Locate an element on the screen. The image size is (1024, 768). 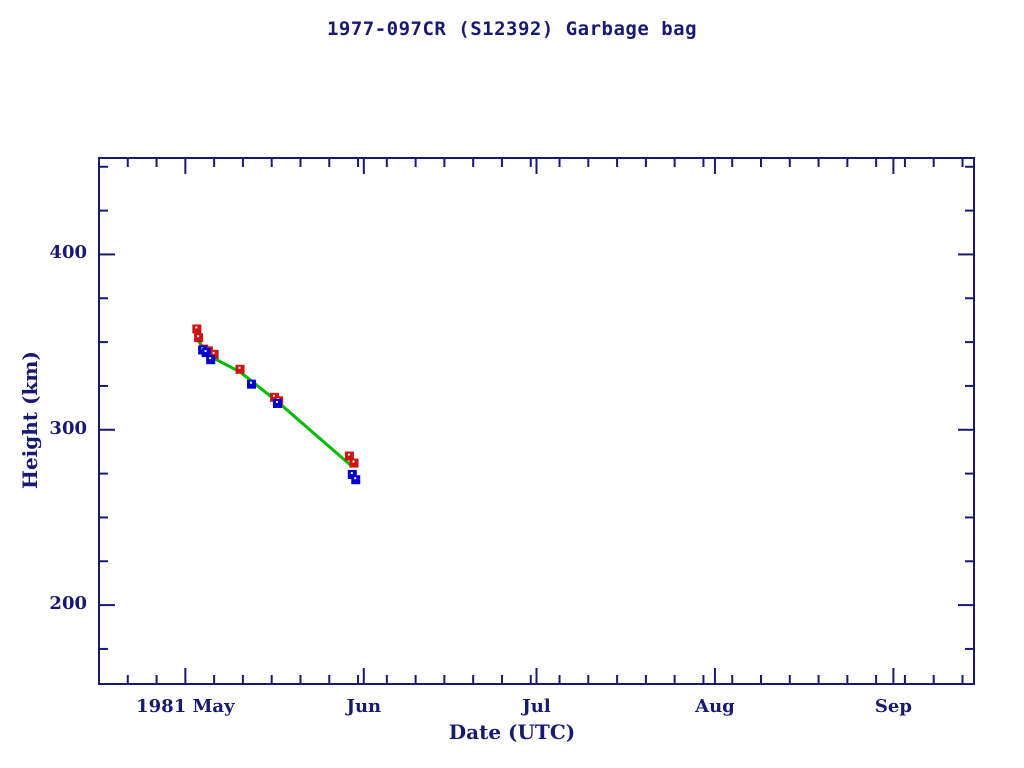
x-tick-label: Jun is located at coordinates (364, 706).